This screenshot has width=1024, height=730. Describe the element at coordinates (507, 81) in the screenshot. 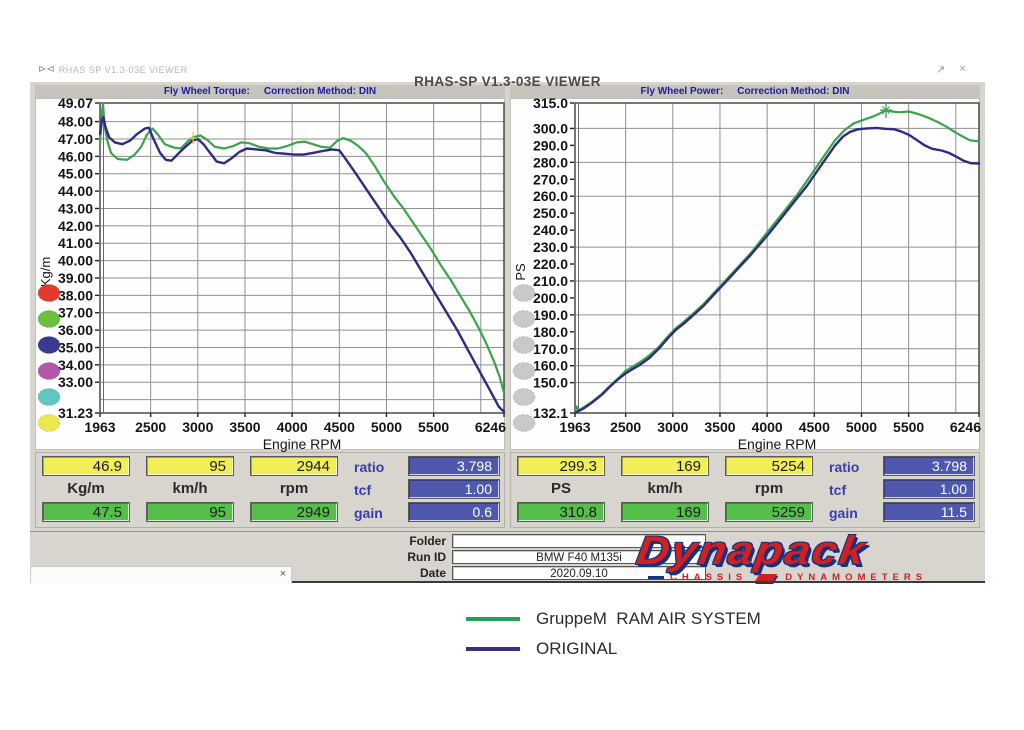

I see `page-title: RHAS-SP V1.3-03E VIEWER` at that location.